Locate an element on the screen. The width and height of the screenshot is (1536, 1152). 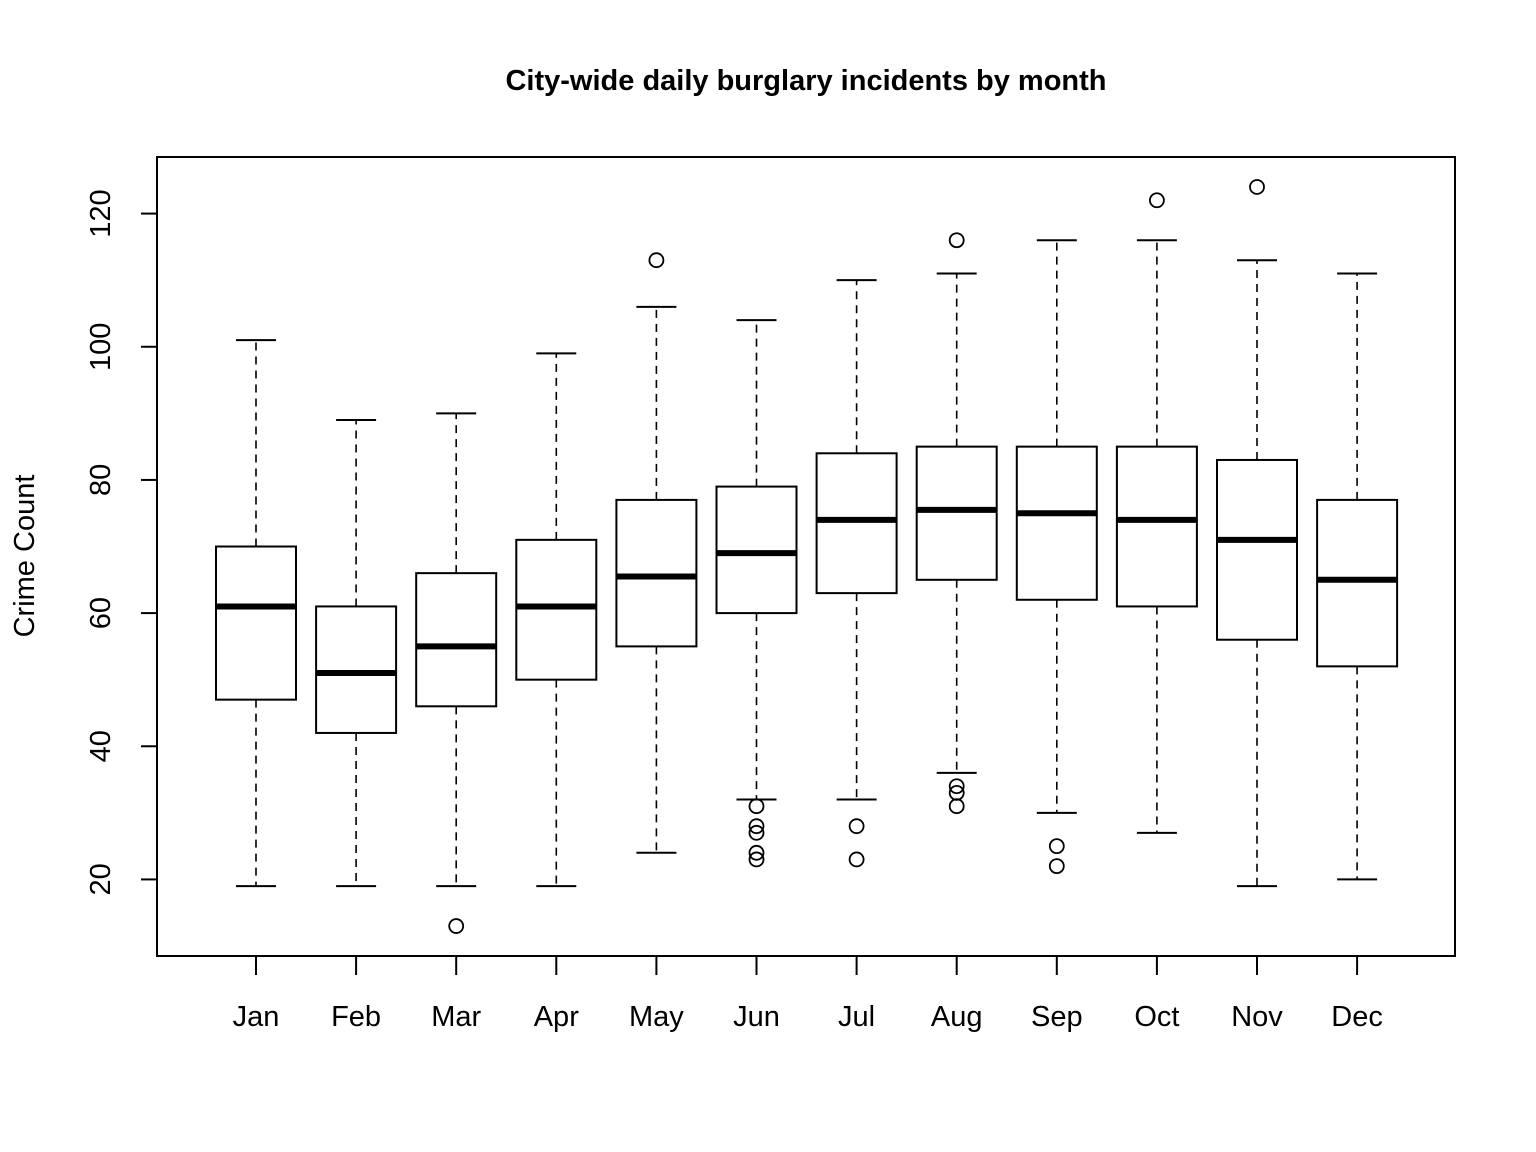
x-tick-label: Feb is located at coordinates (356, 1017).